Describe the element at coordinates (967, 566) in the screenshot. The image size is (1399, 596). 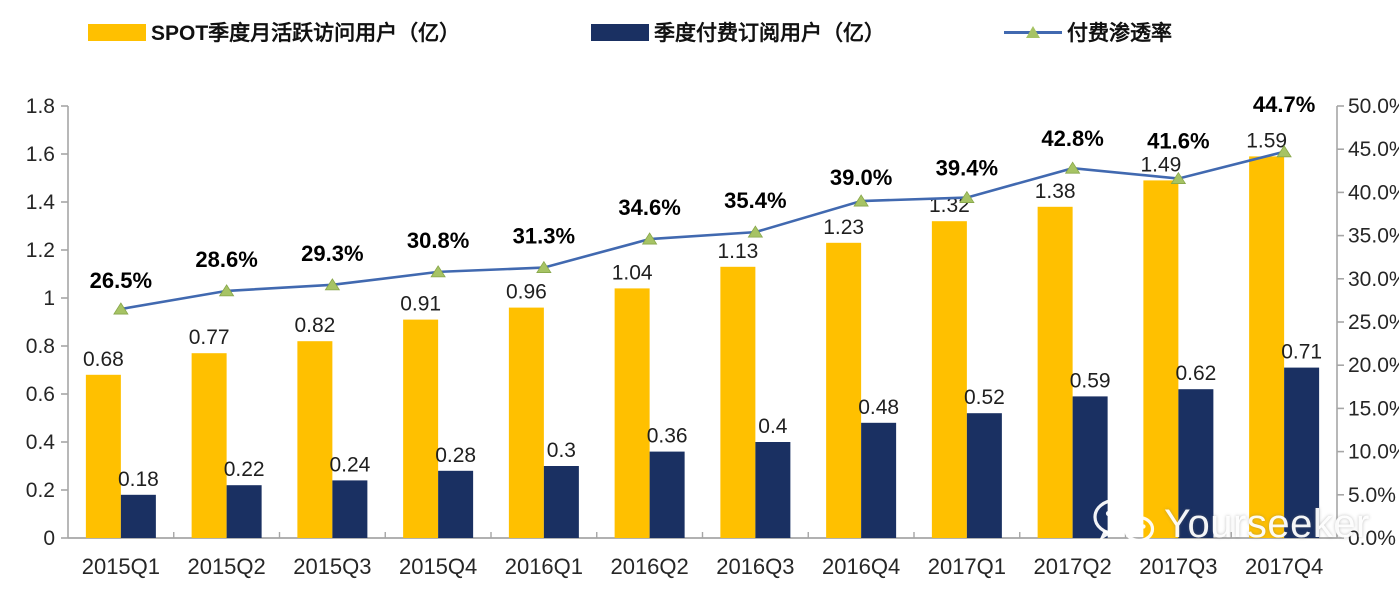
I see `x-axis-label: 2017Q1` at that location.